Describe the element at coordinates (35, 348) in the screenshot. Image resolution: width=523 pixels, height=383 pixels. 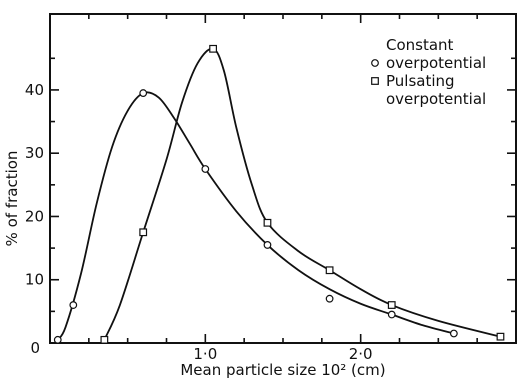
I see `origin-label: 0` at that location.